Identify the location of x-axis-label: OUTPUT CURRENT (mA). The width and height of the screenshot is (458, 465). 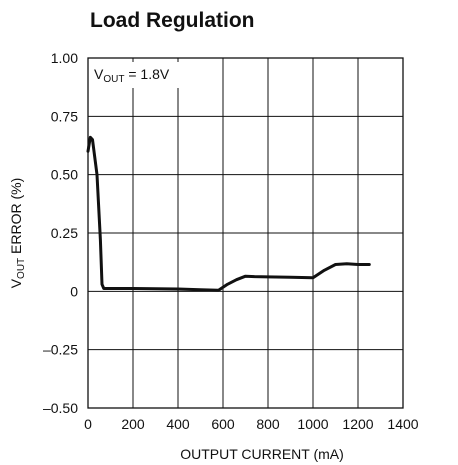
(262, 454).